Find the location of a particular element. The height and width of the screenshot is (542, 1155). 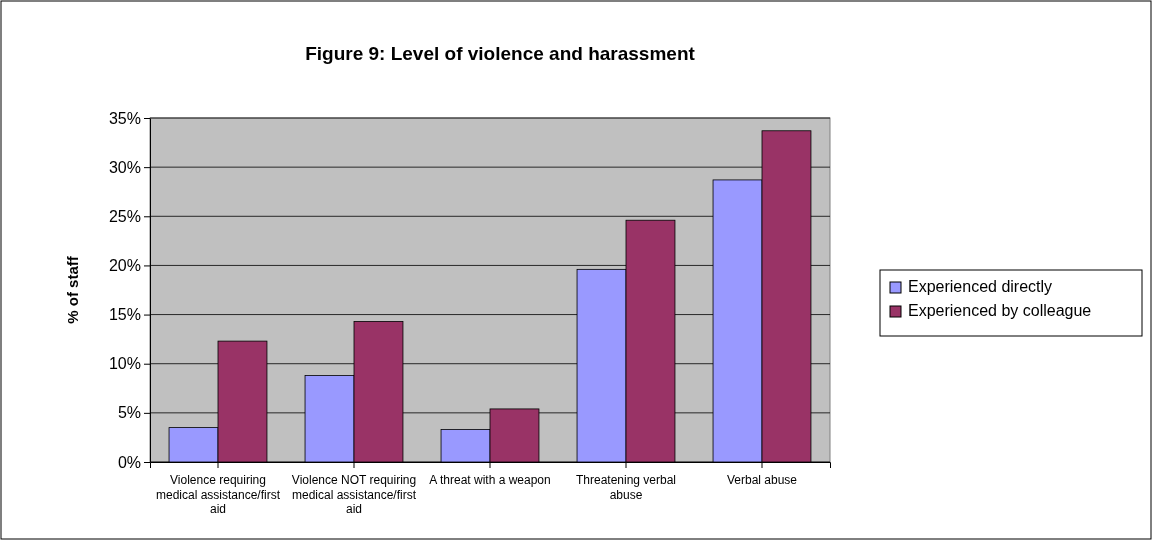

y-tick-label: 0% is located at coordinates (129, 462).